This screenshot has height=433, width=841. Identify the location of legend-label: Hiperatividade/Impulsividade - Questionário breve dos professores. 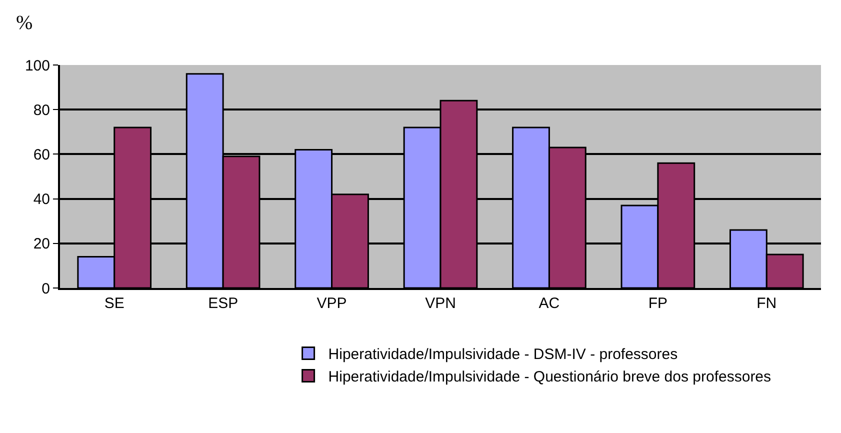
(550, 377).